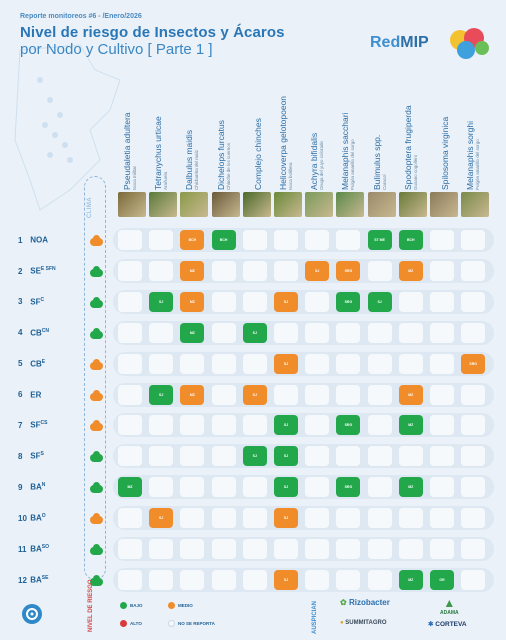 This screenshot has height=640, width=506. Describe the element at coordinates (81, 16) in the screenshot. I see `report-subtitle: Reporte monitoreos #6 - /Enero/2026` at that location.